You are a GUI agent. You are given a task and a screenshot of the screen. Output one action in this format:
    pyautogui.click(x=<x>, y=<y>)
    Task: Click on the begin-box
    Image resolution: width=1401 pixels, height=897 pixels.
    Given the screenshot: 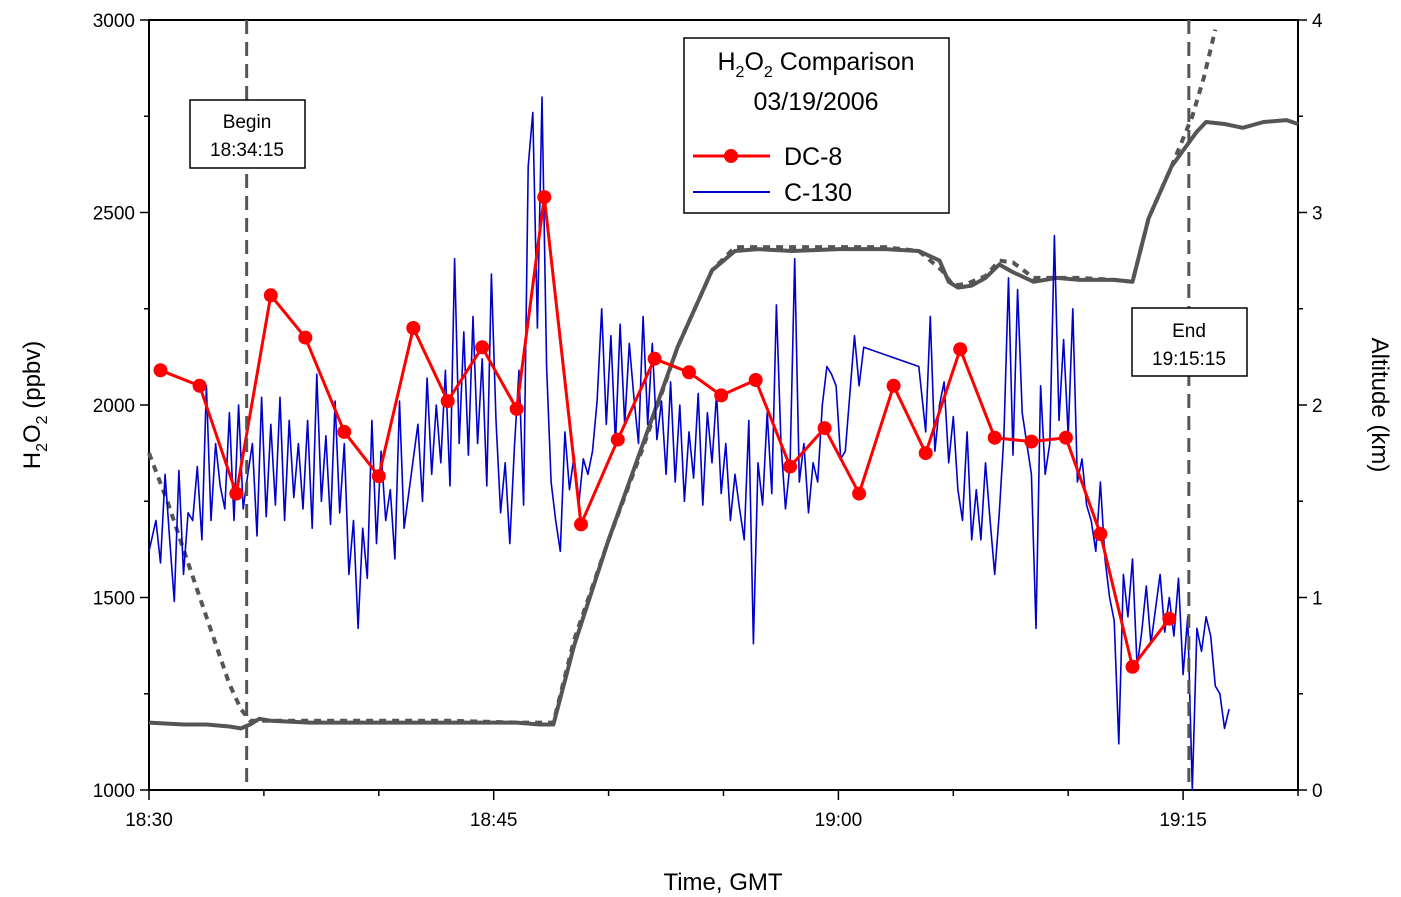 What is the action you would take?
    pyautogui.click(x=247, y=134)
    